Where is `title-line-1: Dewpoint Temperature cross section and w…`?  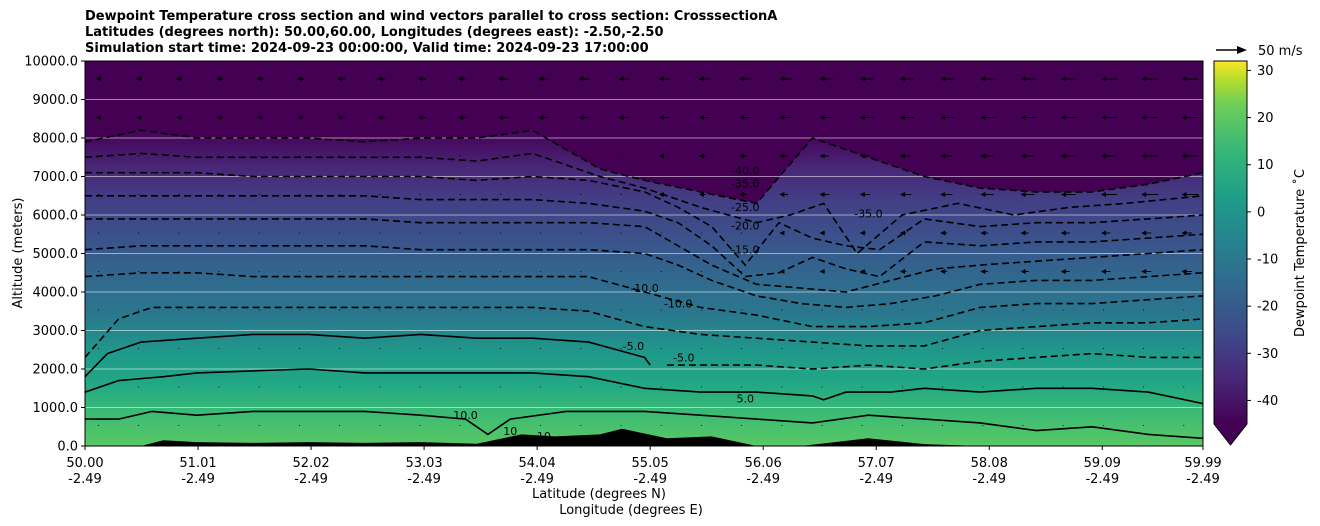
title-line-1: Dewpoint Temperature cross section and w… is located at coordinates (431, 16).